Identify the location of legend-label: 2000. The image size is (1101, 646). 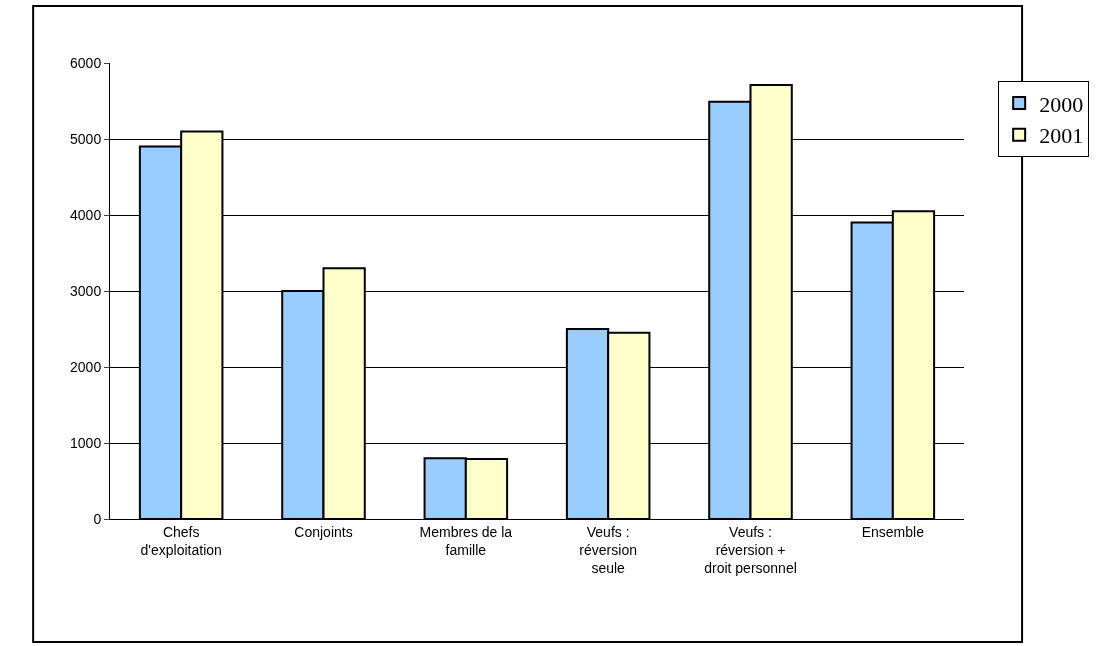
(1061, 104).